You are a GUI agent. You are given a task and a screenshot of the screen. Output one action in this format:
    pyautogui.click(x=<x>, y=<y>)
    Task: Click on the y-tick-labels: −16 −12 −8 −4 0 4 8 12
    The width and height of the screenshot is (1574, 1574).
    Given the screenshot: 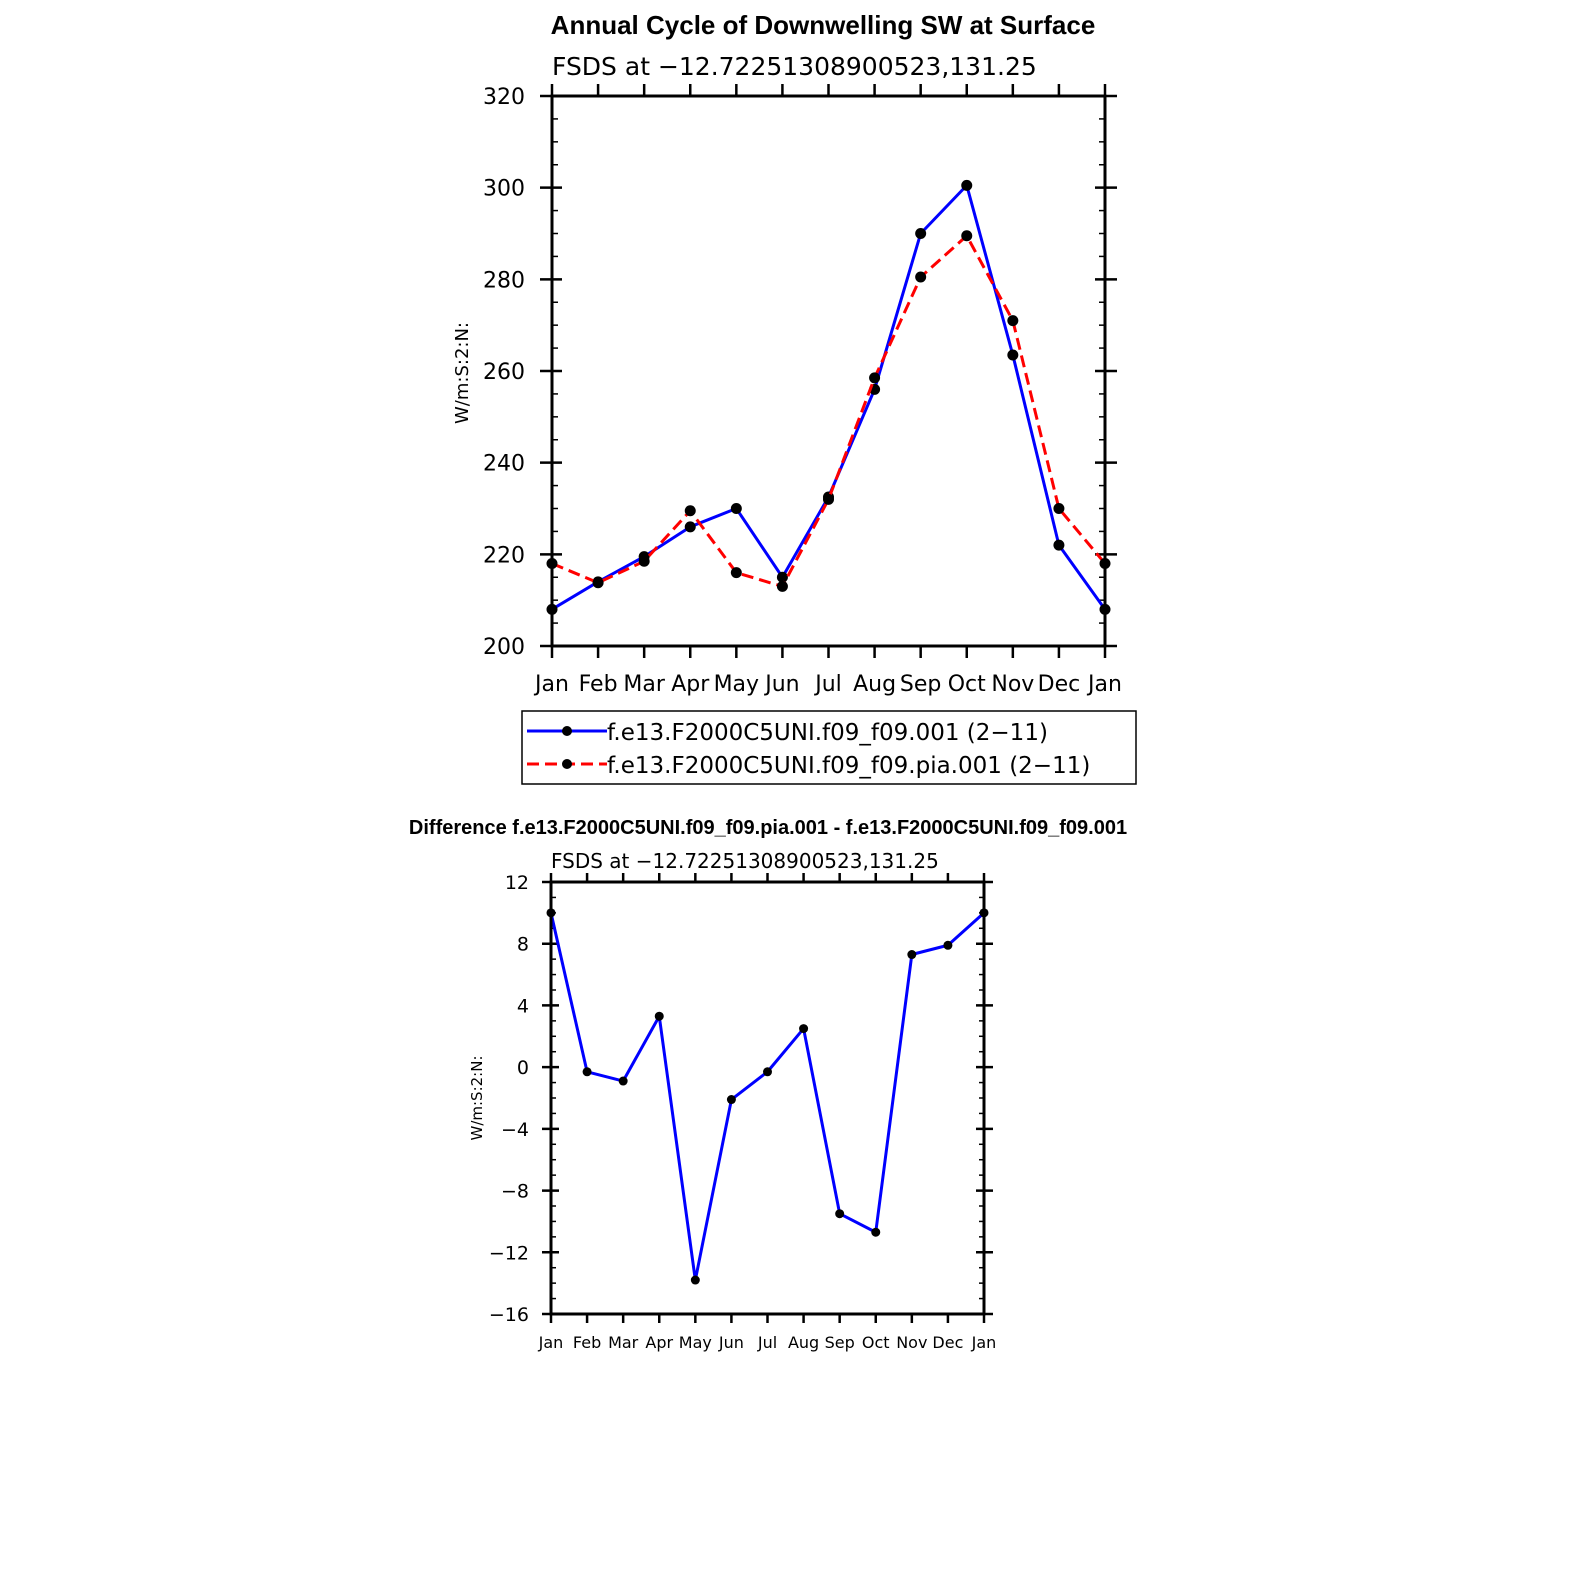 What is the action you would take?
    pyautogui.click(x=509, y=1099)
    